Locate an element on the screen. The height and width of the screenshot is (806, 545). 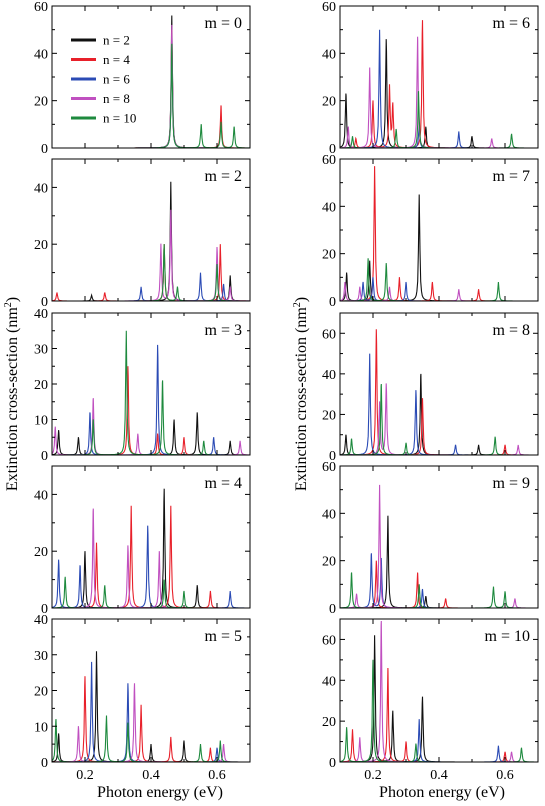
legend-label: n = 10 is located at coordinates (119, 118).